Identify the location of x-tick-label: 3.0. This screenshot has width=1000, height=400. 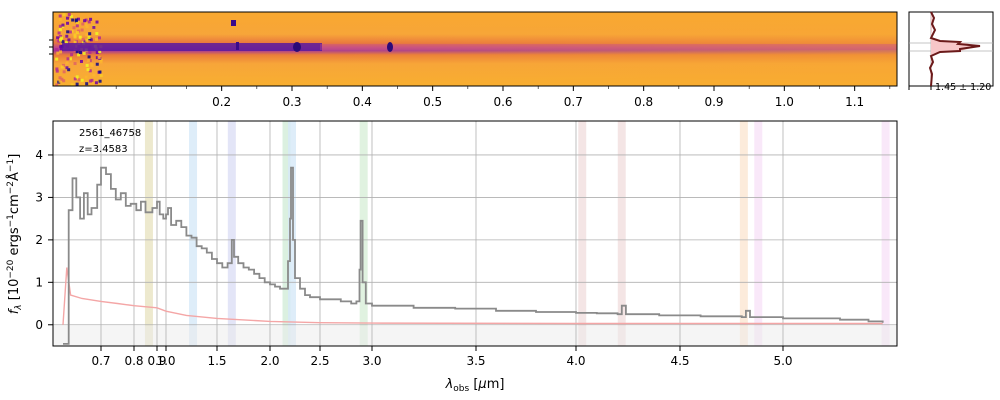
(371, 361).